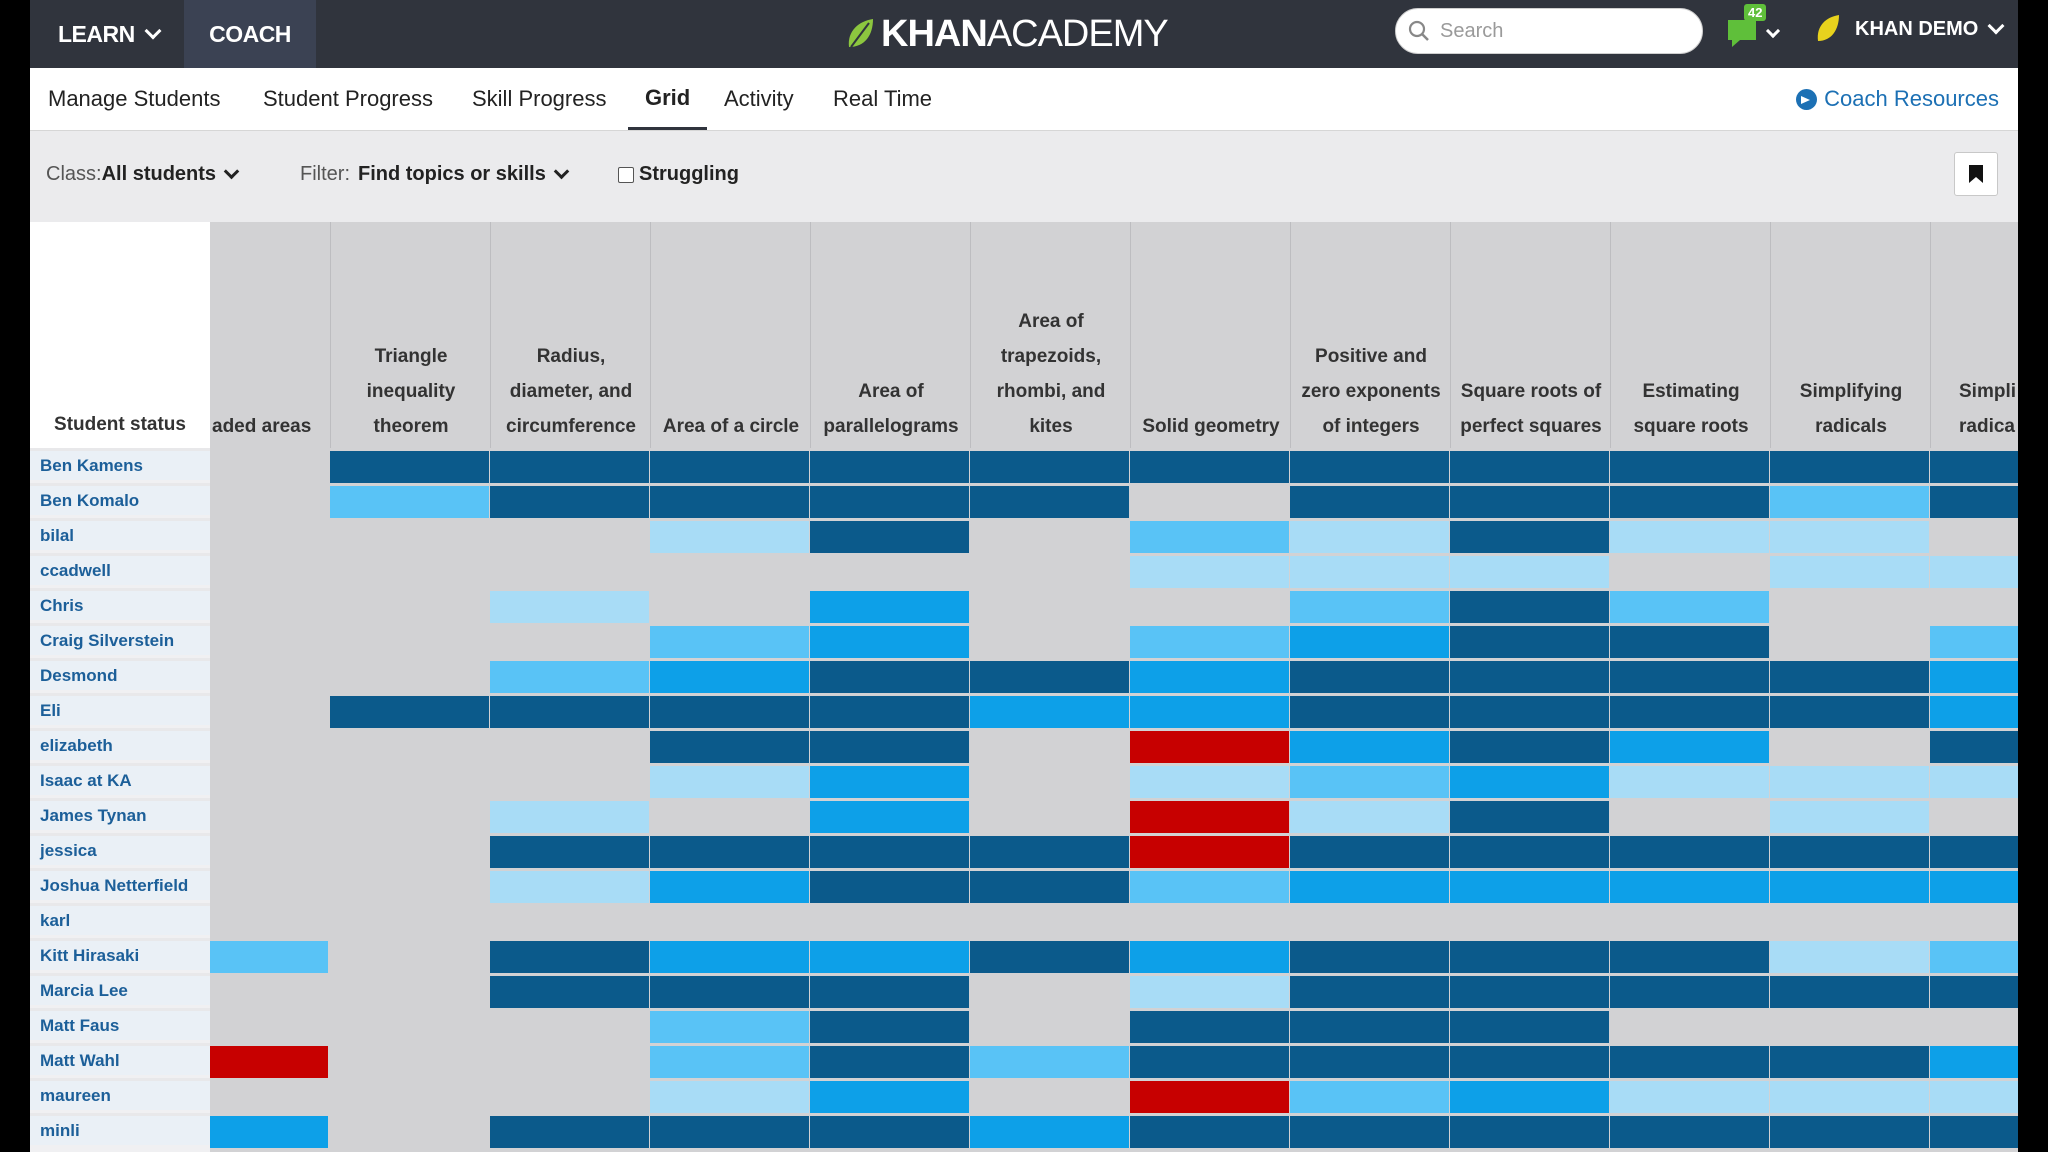 The width and height of the screenshot is (2048, 1152). What do you see at coordinates (759, 99) in the screenshot?
I see `tab-activity: Activity` at bounding box center [759, 99].